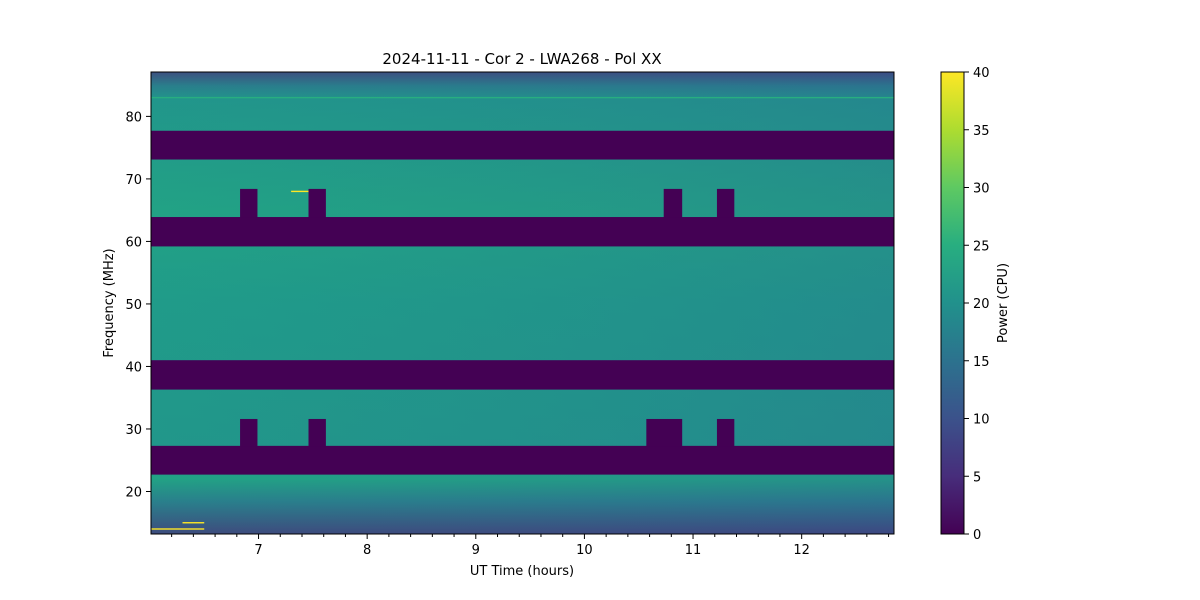  Describe the element at coordinates (133, 430) in the screenshot. I see `y-tick-label: 30` at that location.